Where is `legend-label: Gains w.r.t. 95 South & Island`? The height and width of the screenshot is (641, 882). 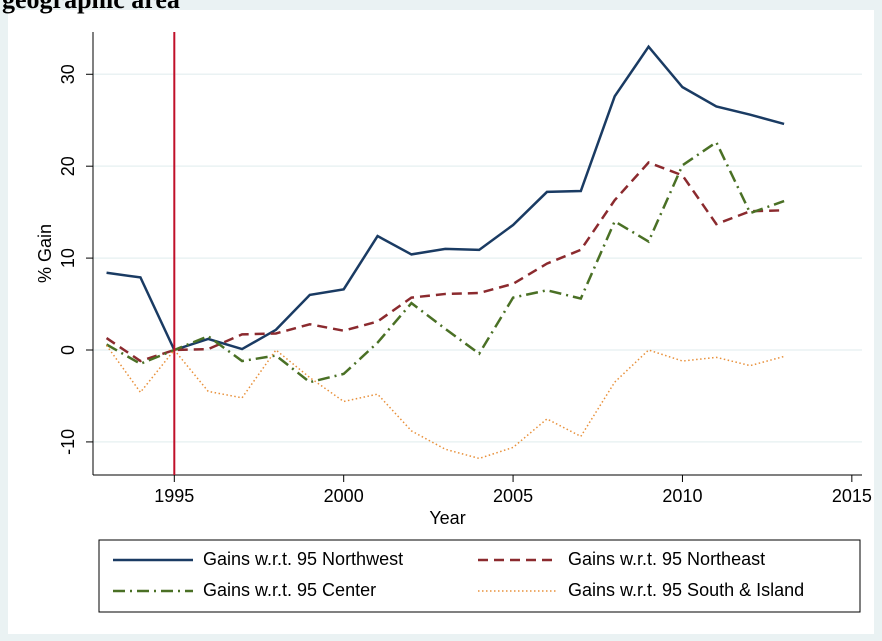
legend-label: Gains w.r.t. 95 South & Island is located at coordinates (686, 590).